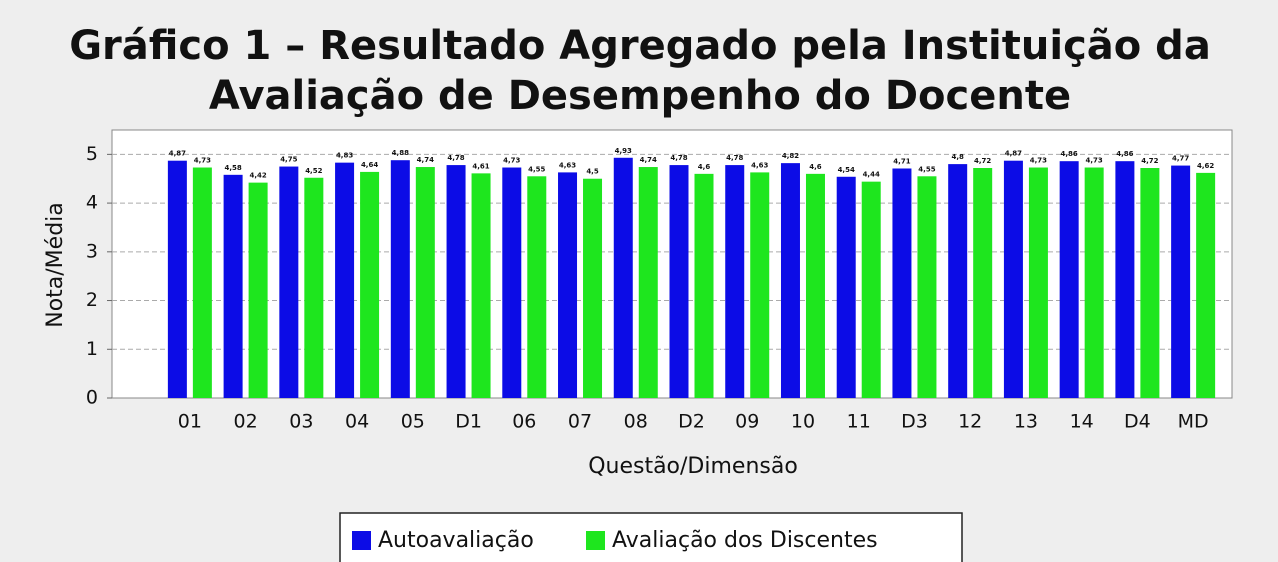 This screenshot has height=562, width=1278. What do you see at coordinates (480, 166) in the screenshot?
I see `value-label: 4,61` at bounding box center [480, 166].